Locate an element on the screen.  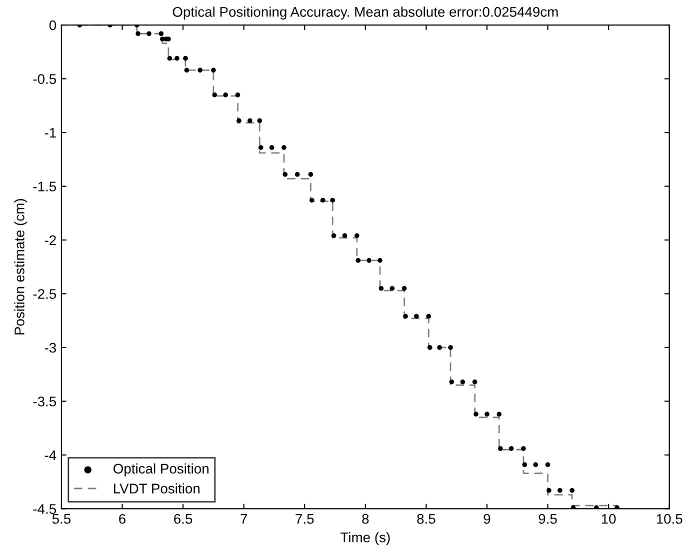
y-tick-label: -0.5 is located at coordinates (44, 79).